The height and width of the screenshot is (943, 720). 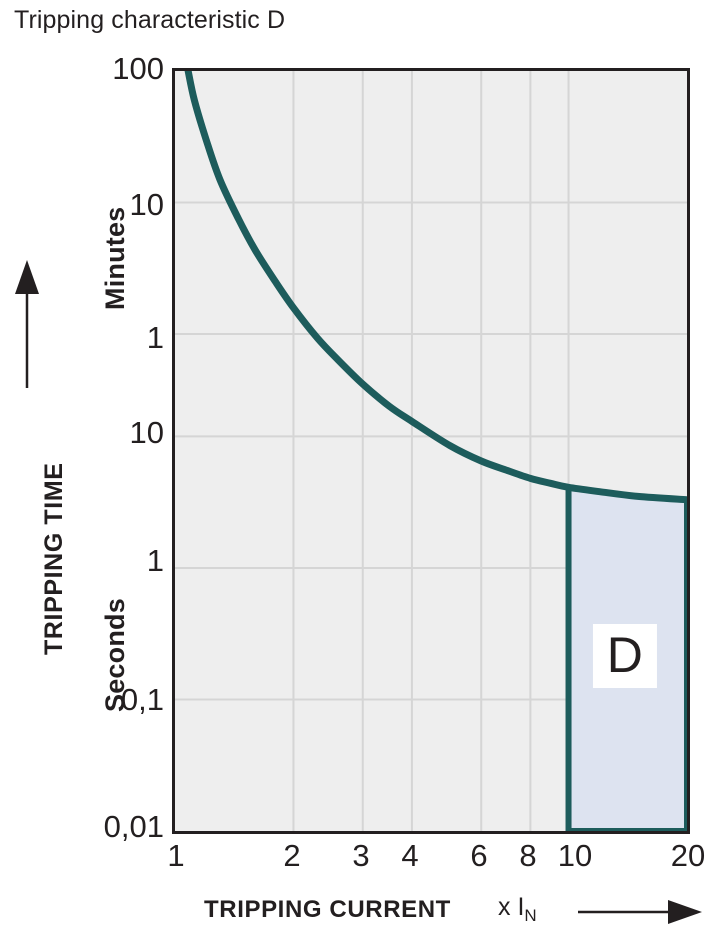 What do you see at coordinates (575, 855) in the screenshot?
I see `x-tick-10: 10` at bounding box center [575, 855].